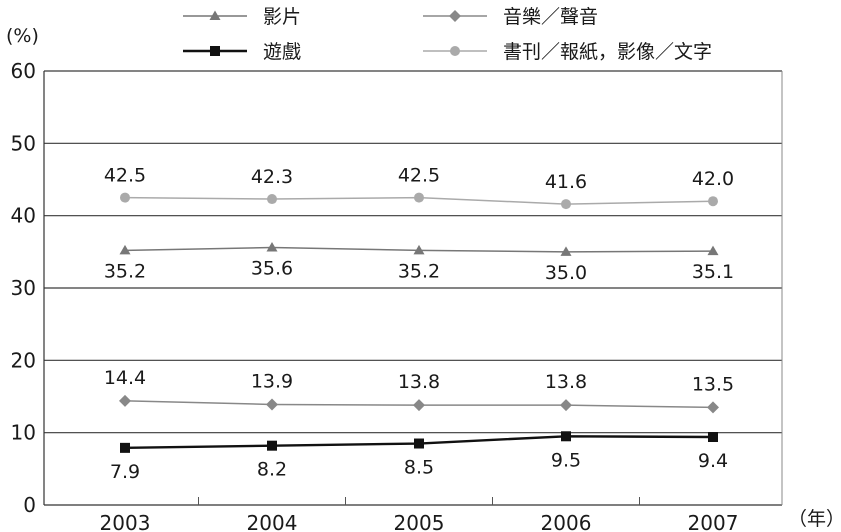 This screenshot has height=532, width=841. I want to click on legend-label: 影片, so click(282, 17).